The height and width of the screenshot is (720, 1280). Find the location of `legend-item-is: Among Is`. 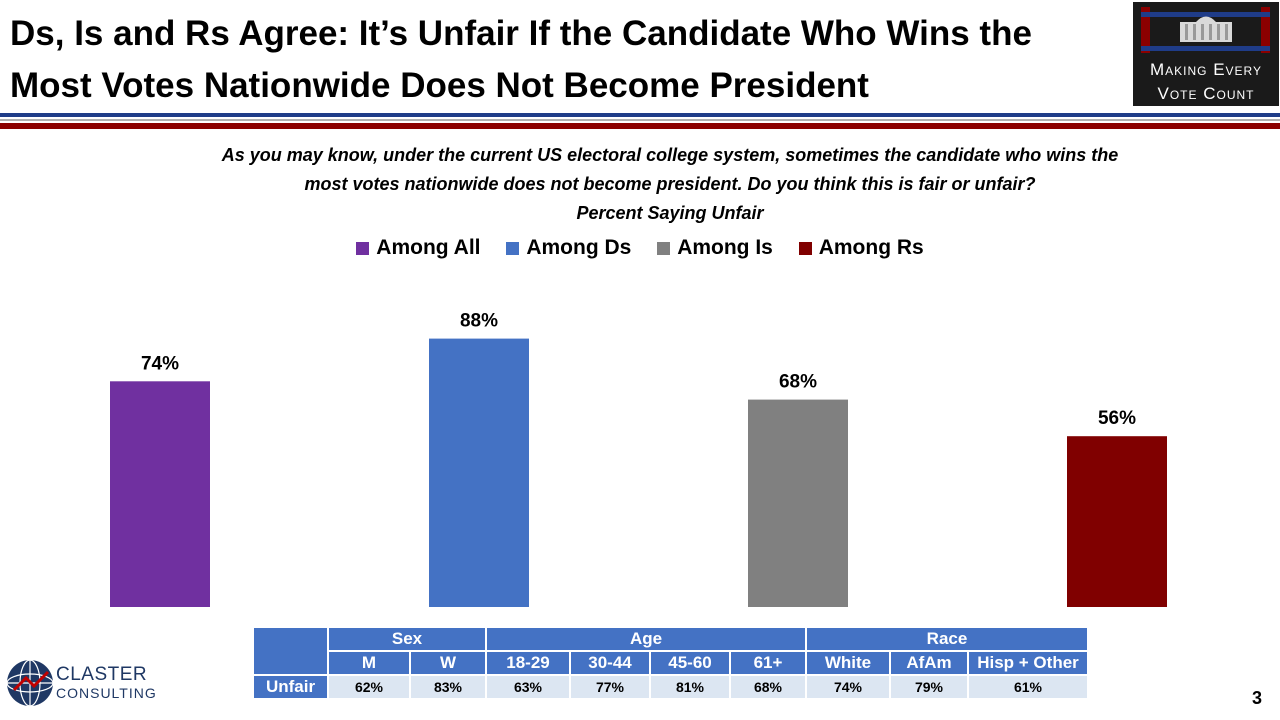

legend-item-is: Among Is is located at coordinates (715, 248).